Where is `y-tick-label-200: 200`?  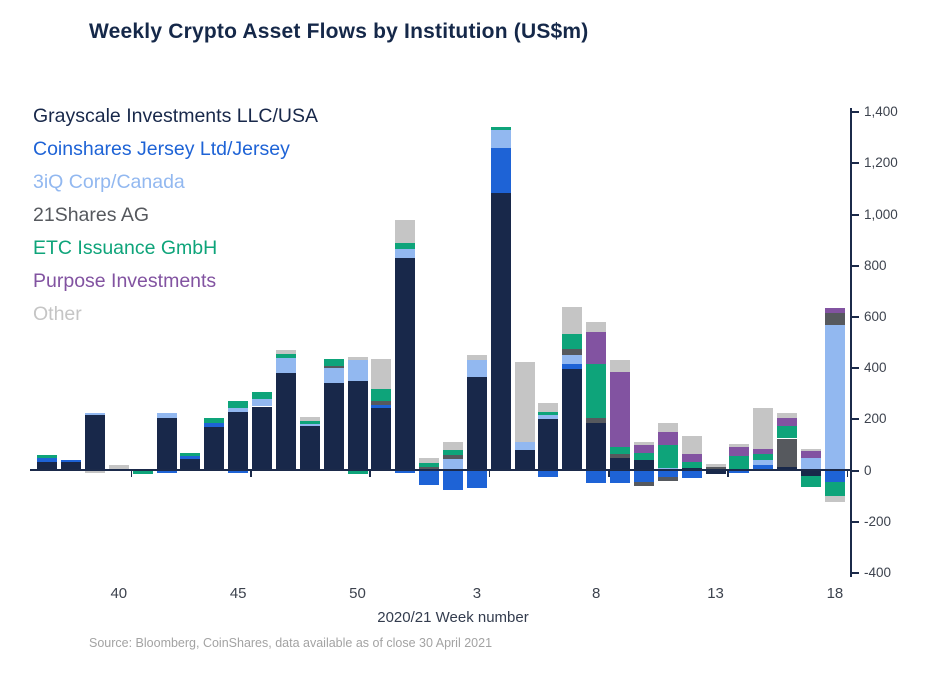
y-tick-label-200: 200 is located at coordinates (875, 419).